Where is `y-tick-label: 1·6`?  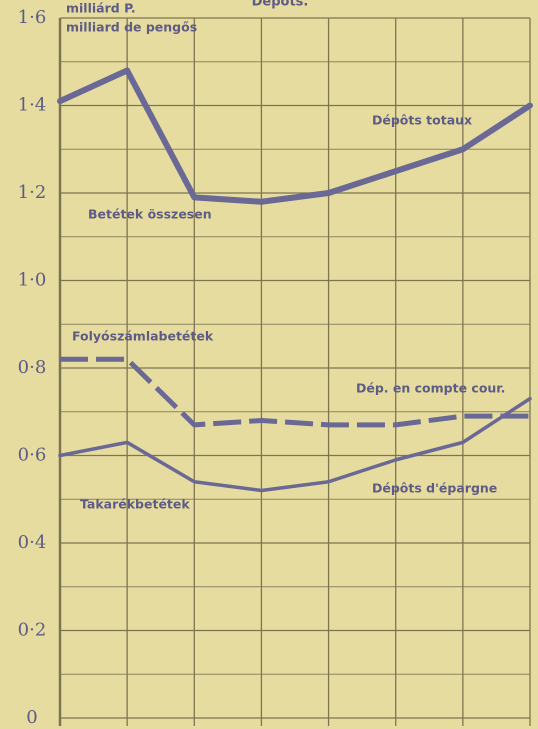
y-tick-label: 1·6 is located at coordinates (32, 17).